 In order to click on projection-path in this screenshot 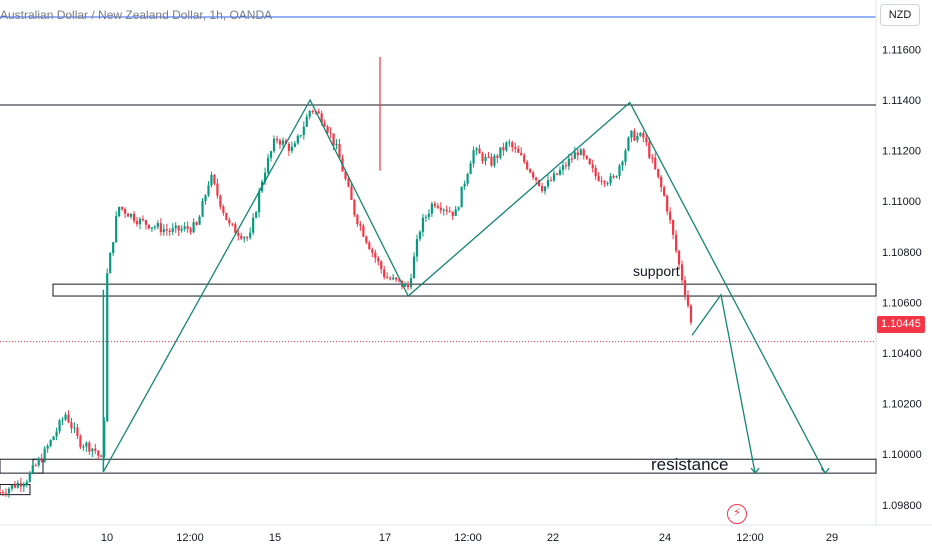, I will do `click(723, 383)`.